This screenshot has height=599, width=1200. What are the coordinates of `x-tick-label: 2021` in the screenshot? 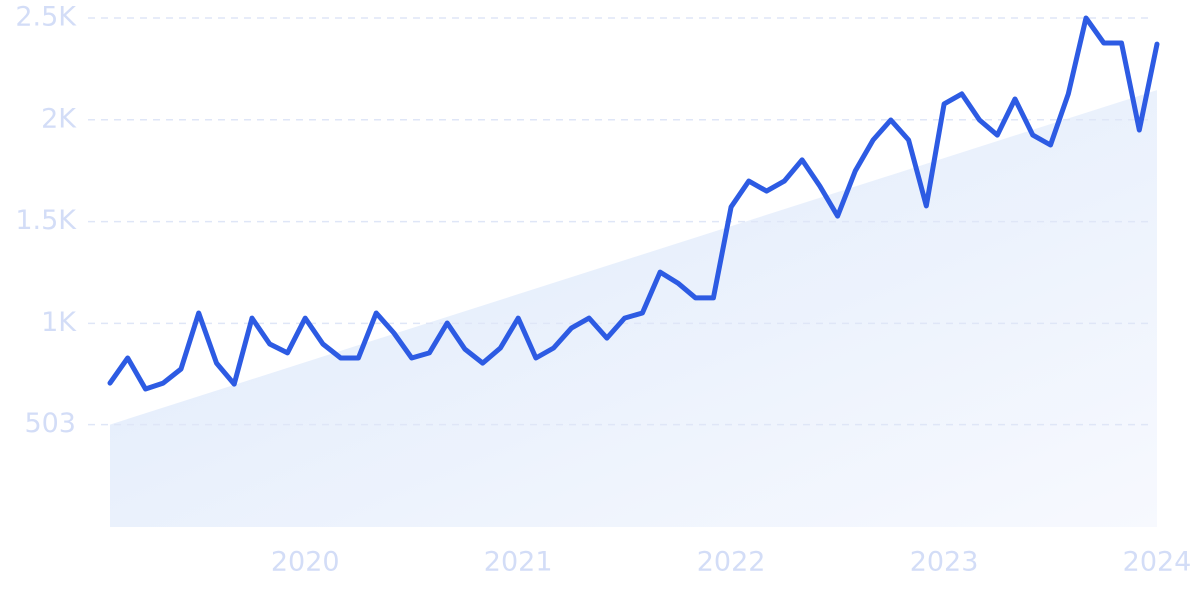 It's located at (518, 562).